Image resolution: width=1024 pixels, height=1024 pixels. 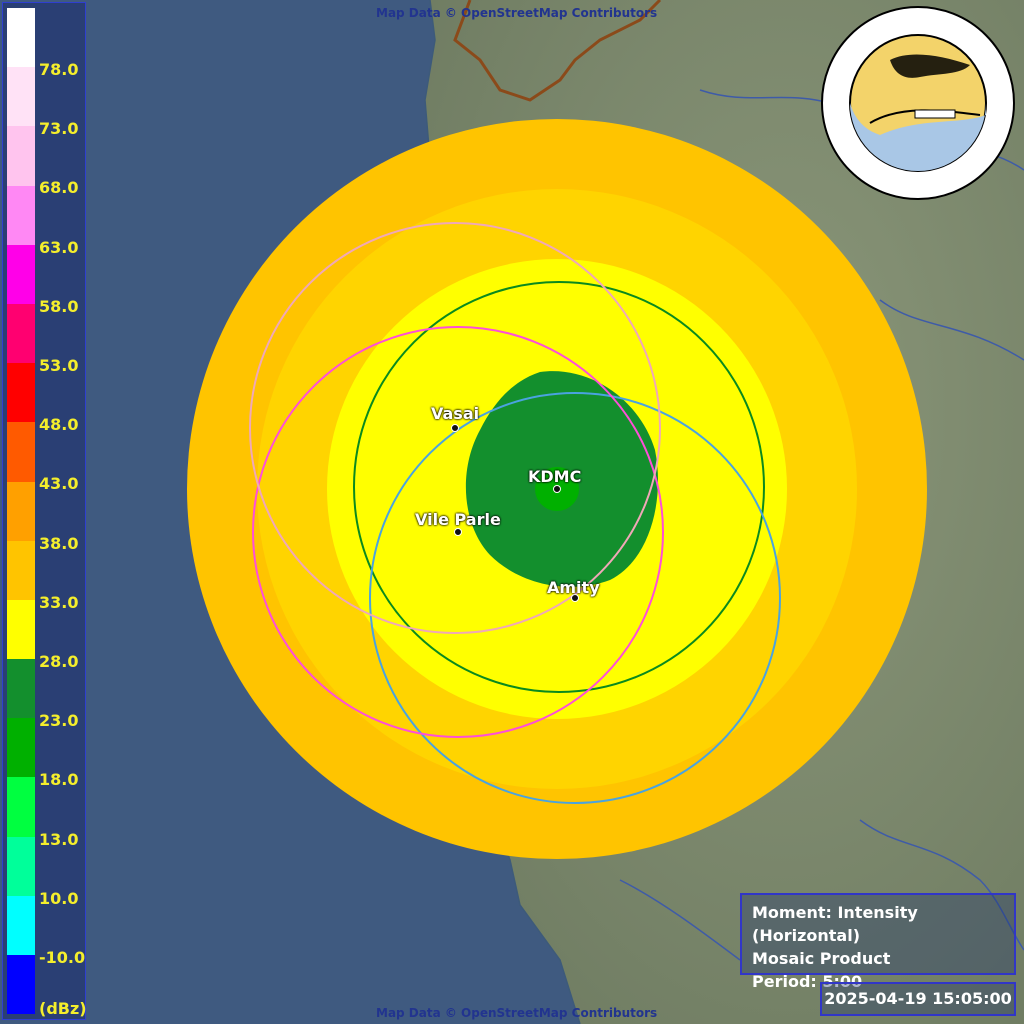 What do you see at coordinates (59, 129) in the screenshot?
I see `legend-tick-label: 73.0` at bounding box center [59, 129].